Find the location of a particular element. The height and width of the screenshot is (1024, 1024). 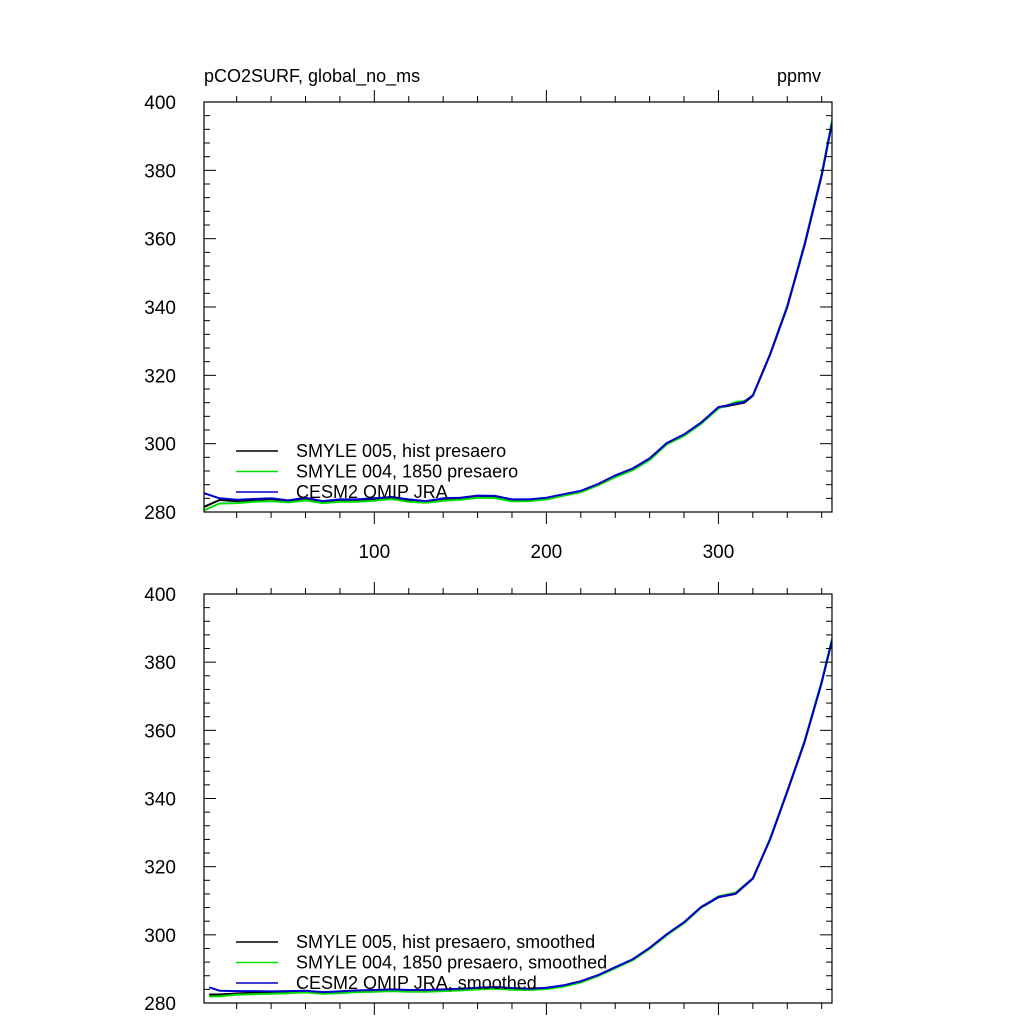

legend-label-1: SMYLE 005, hist presaero is located at coordinates (401, 451).